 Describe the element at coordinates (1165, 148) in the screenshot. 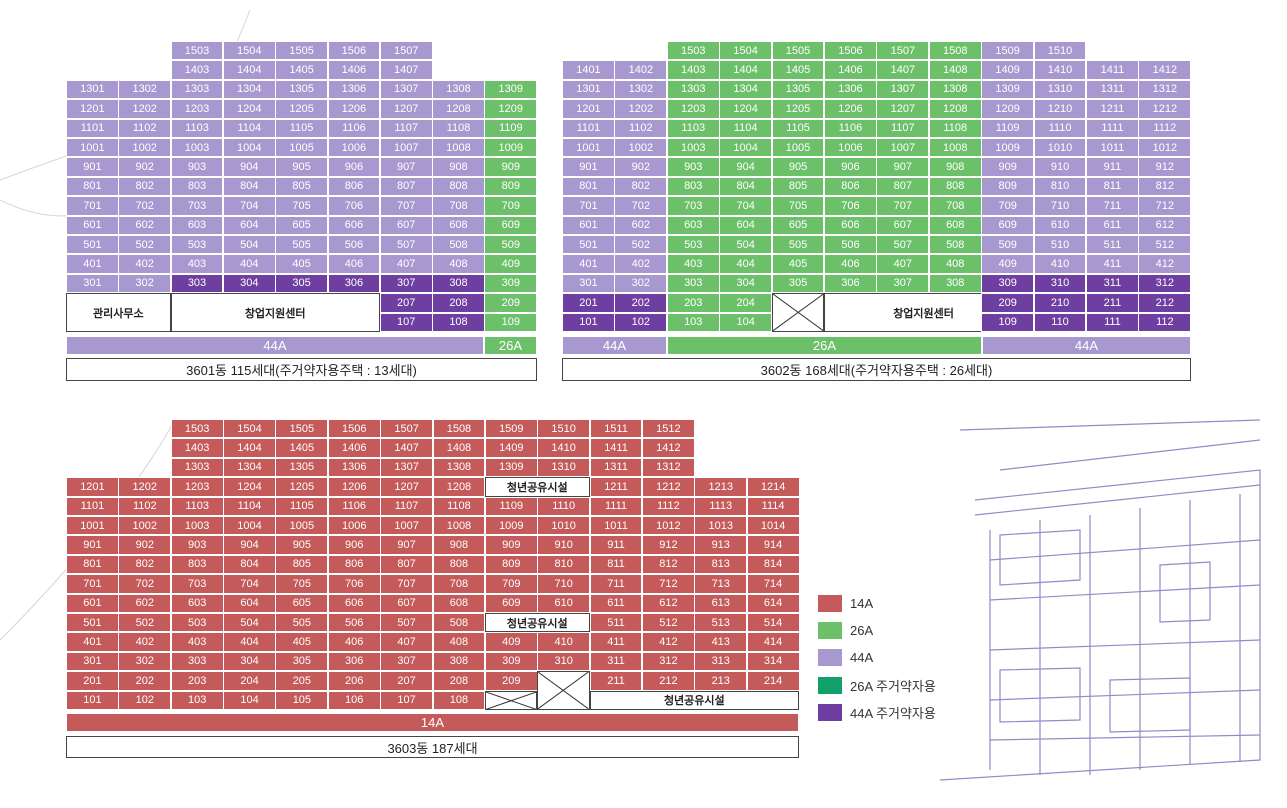

I see `unit-cell: 1012` at that location.